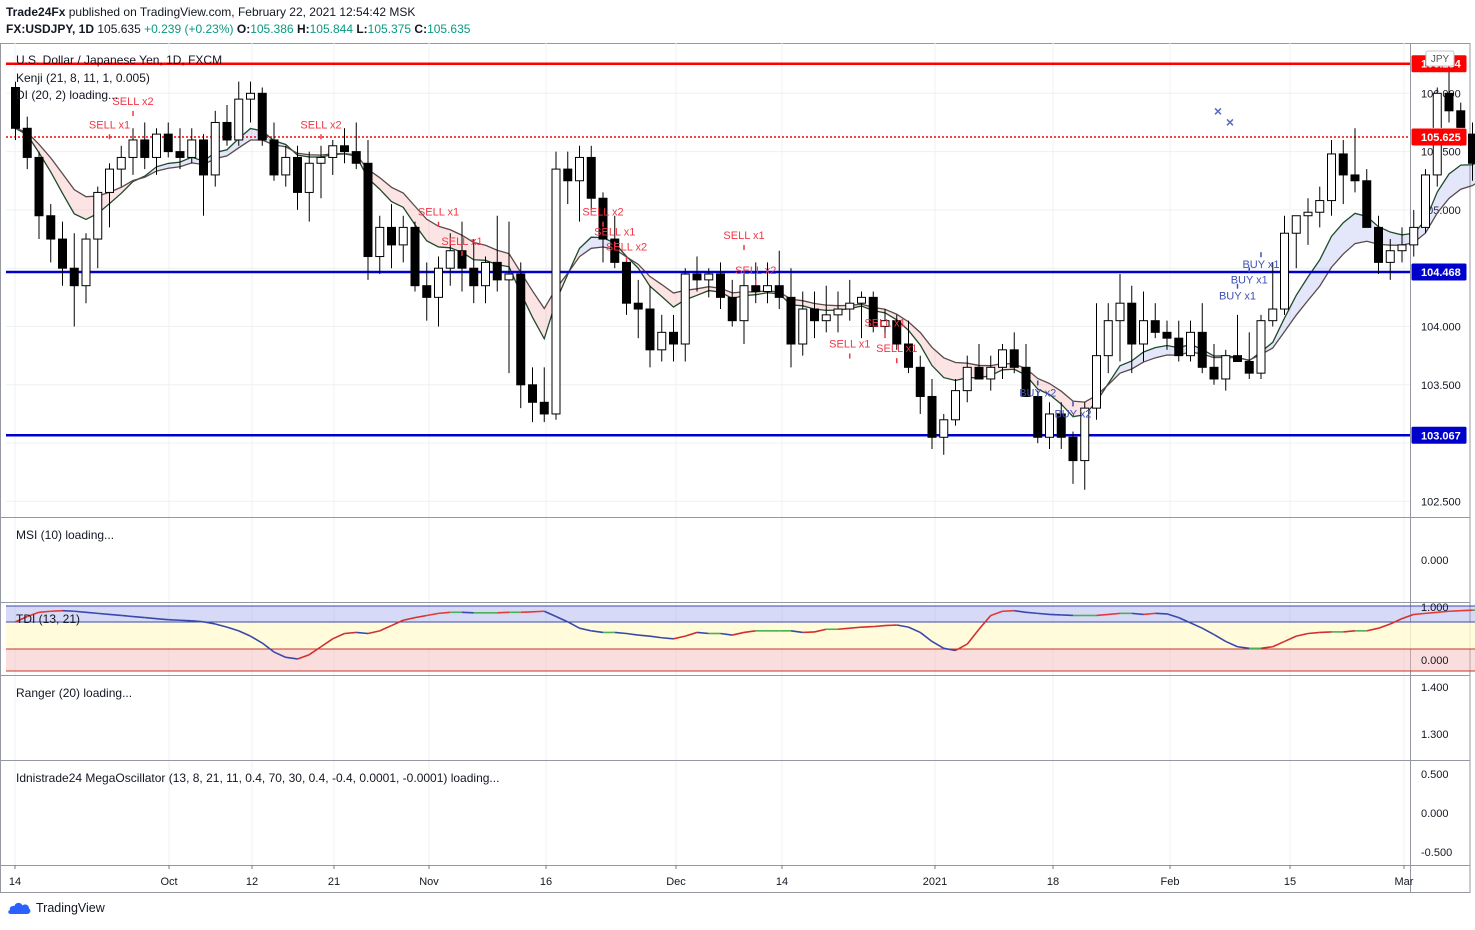 This screenshot has width=1475, height=930. Describe the element at coordinates (331, 29) in the screenshot. I see `high-value: 105.844` at that location.